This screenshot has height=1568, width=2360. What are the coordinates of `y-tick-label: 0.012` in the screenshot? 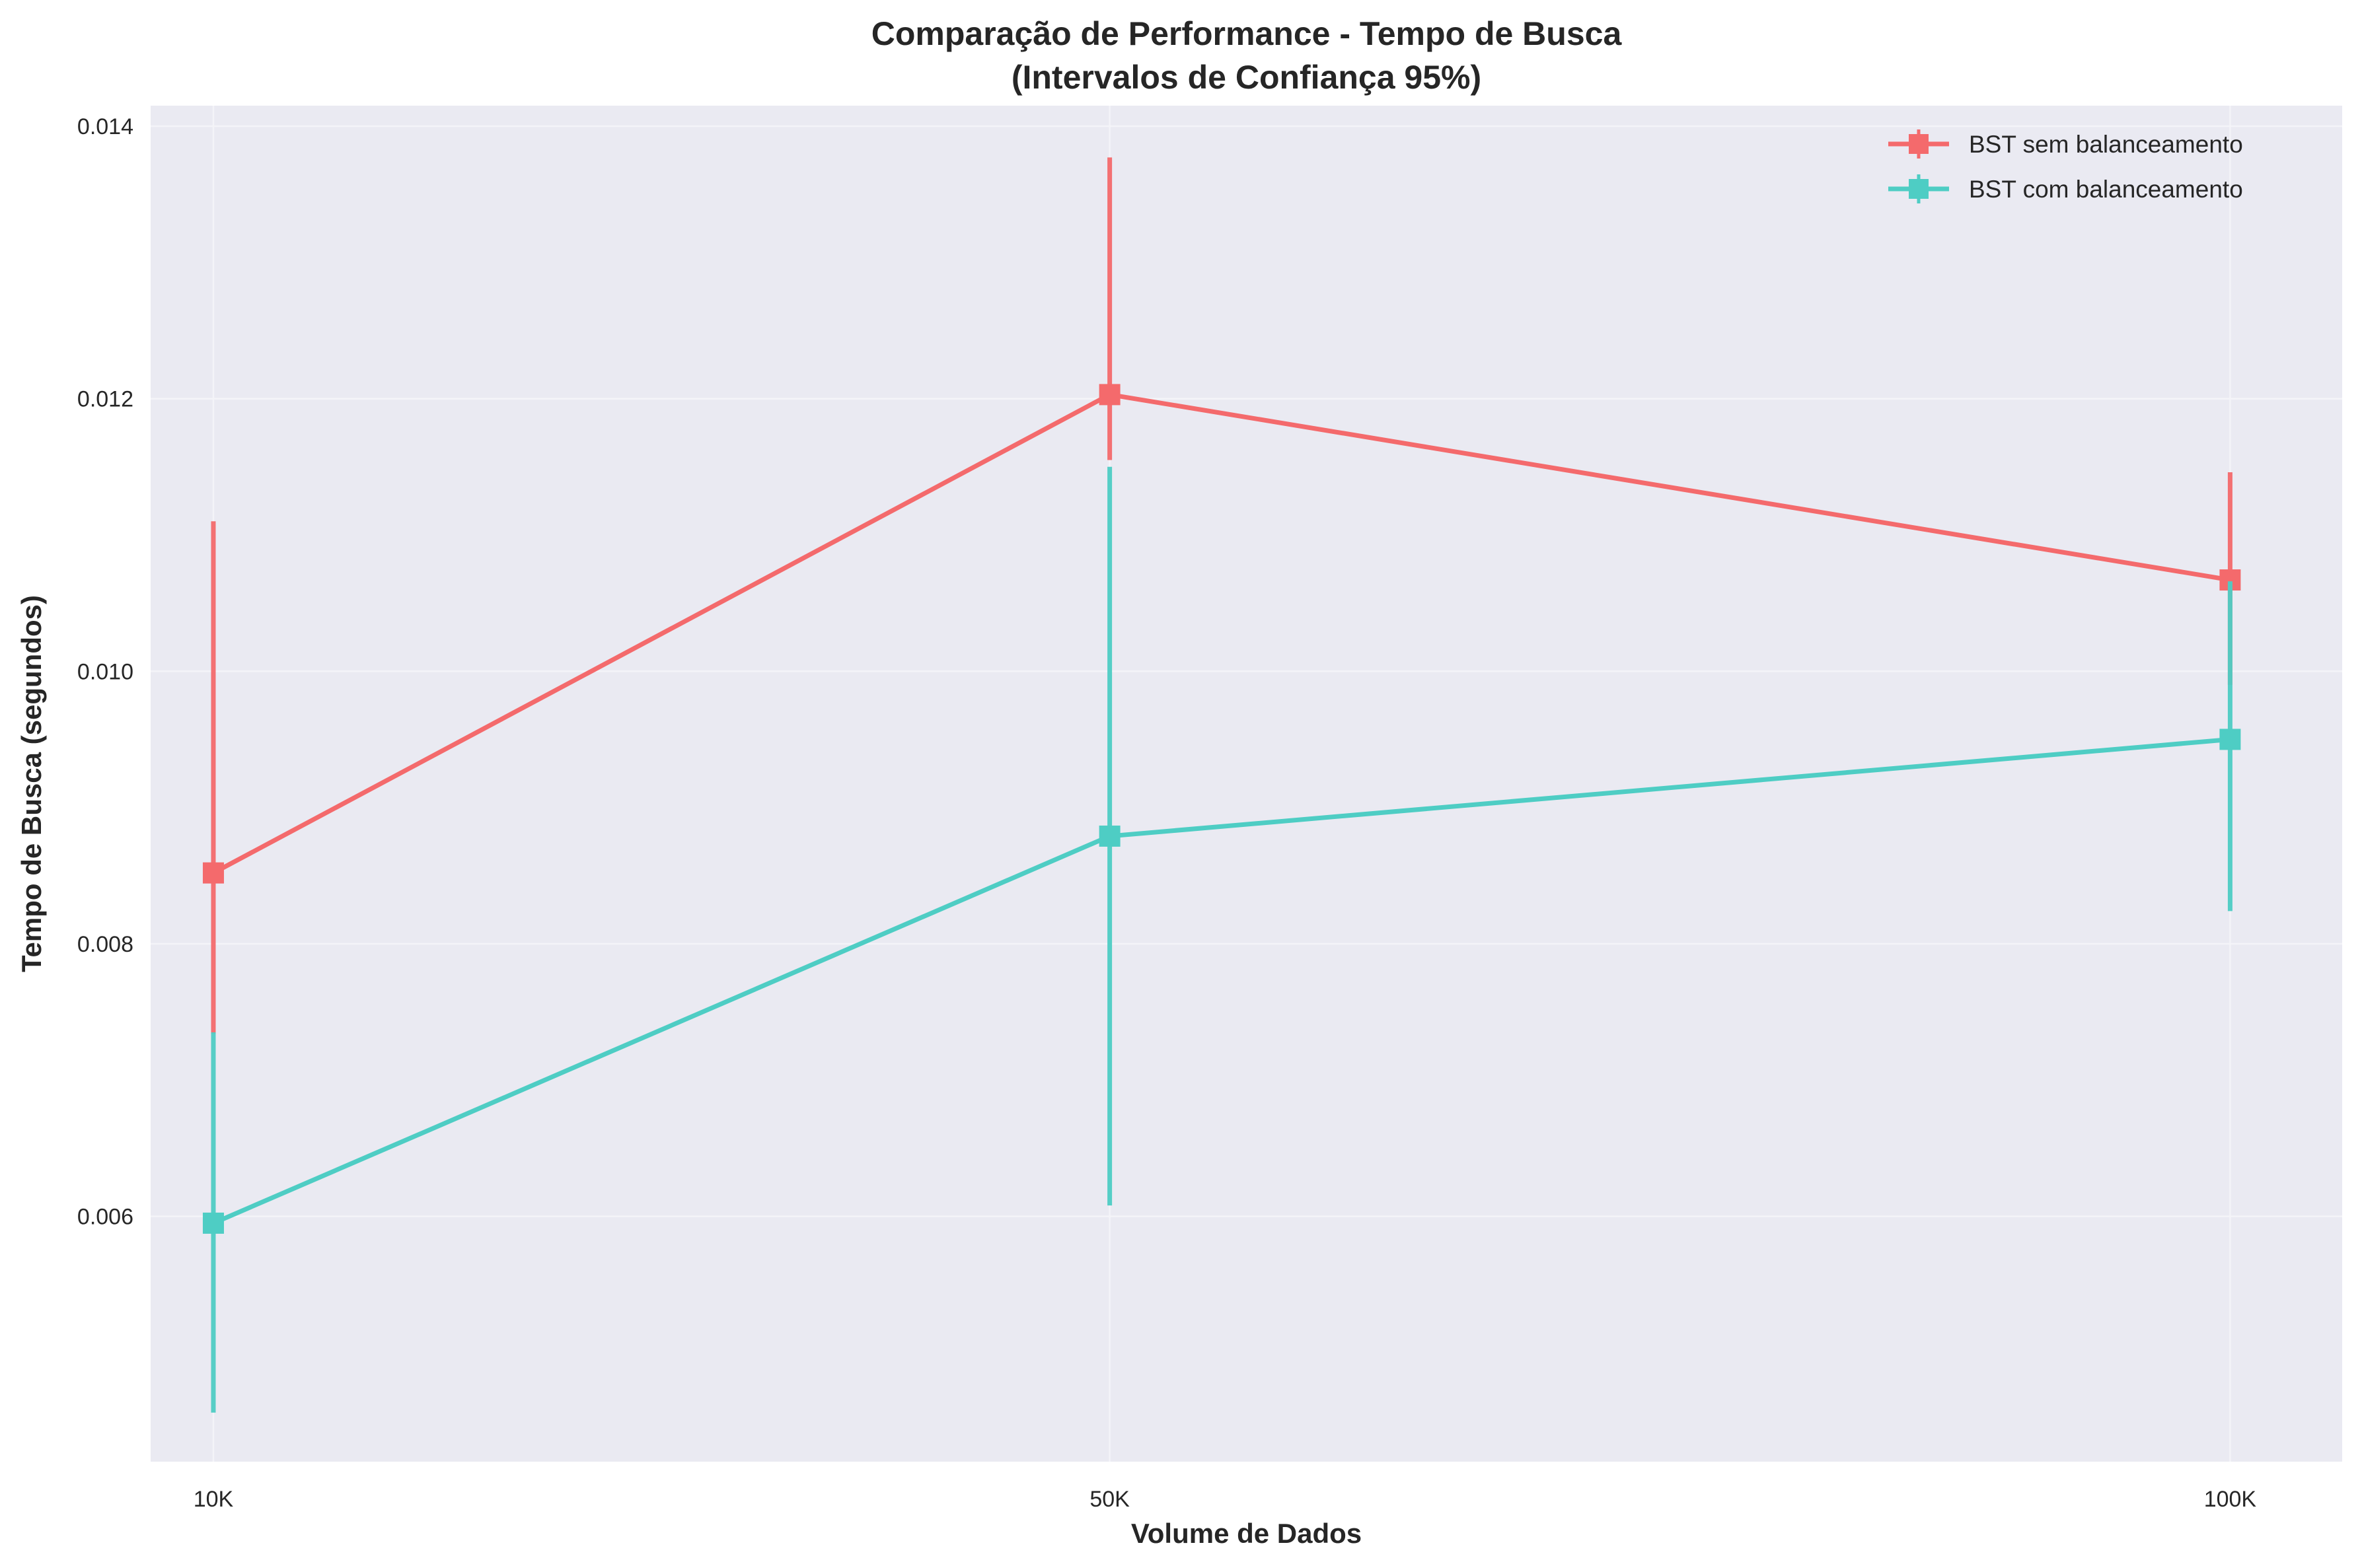 It's located at (105, 399).